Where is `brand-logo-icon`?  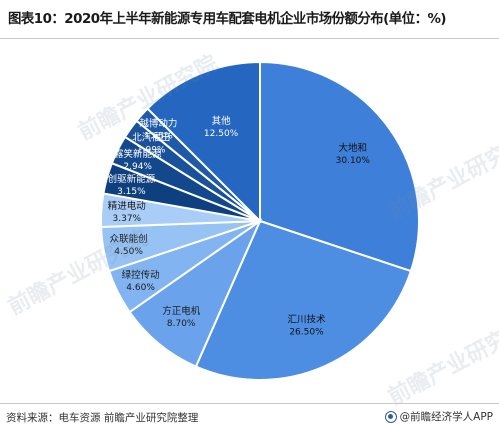
brand-logo-icon is located at coordinates (390, 416).